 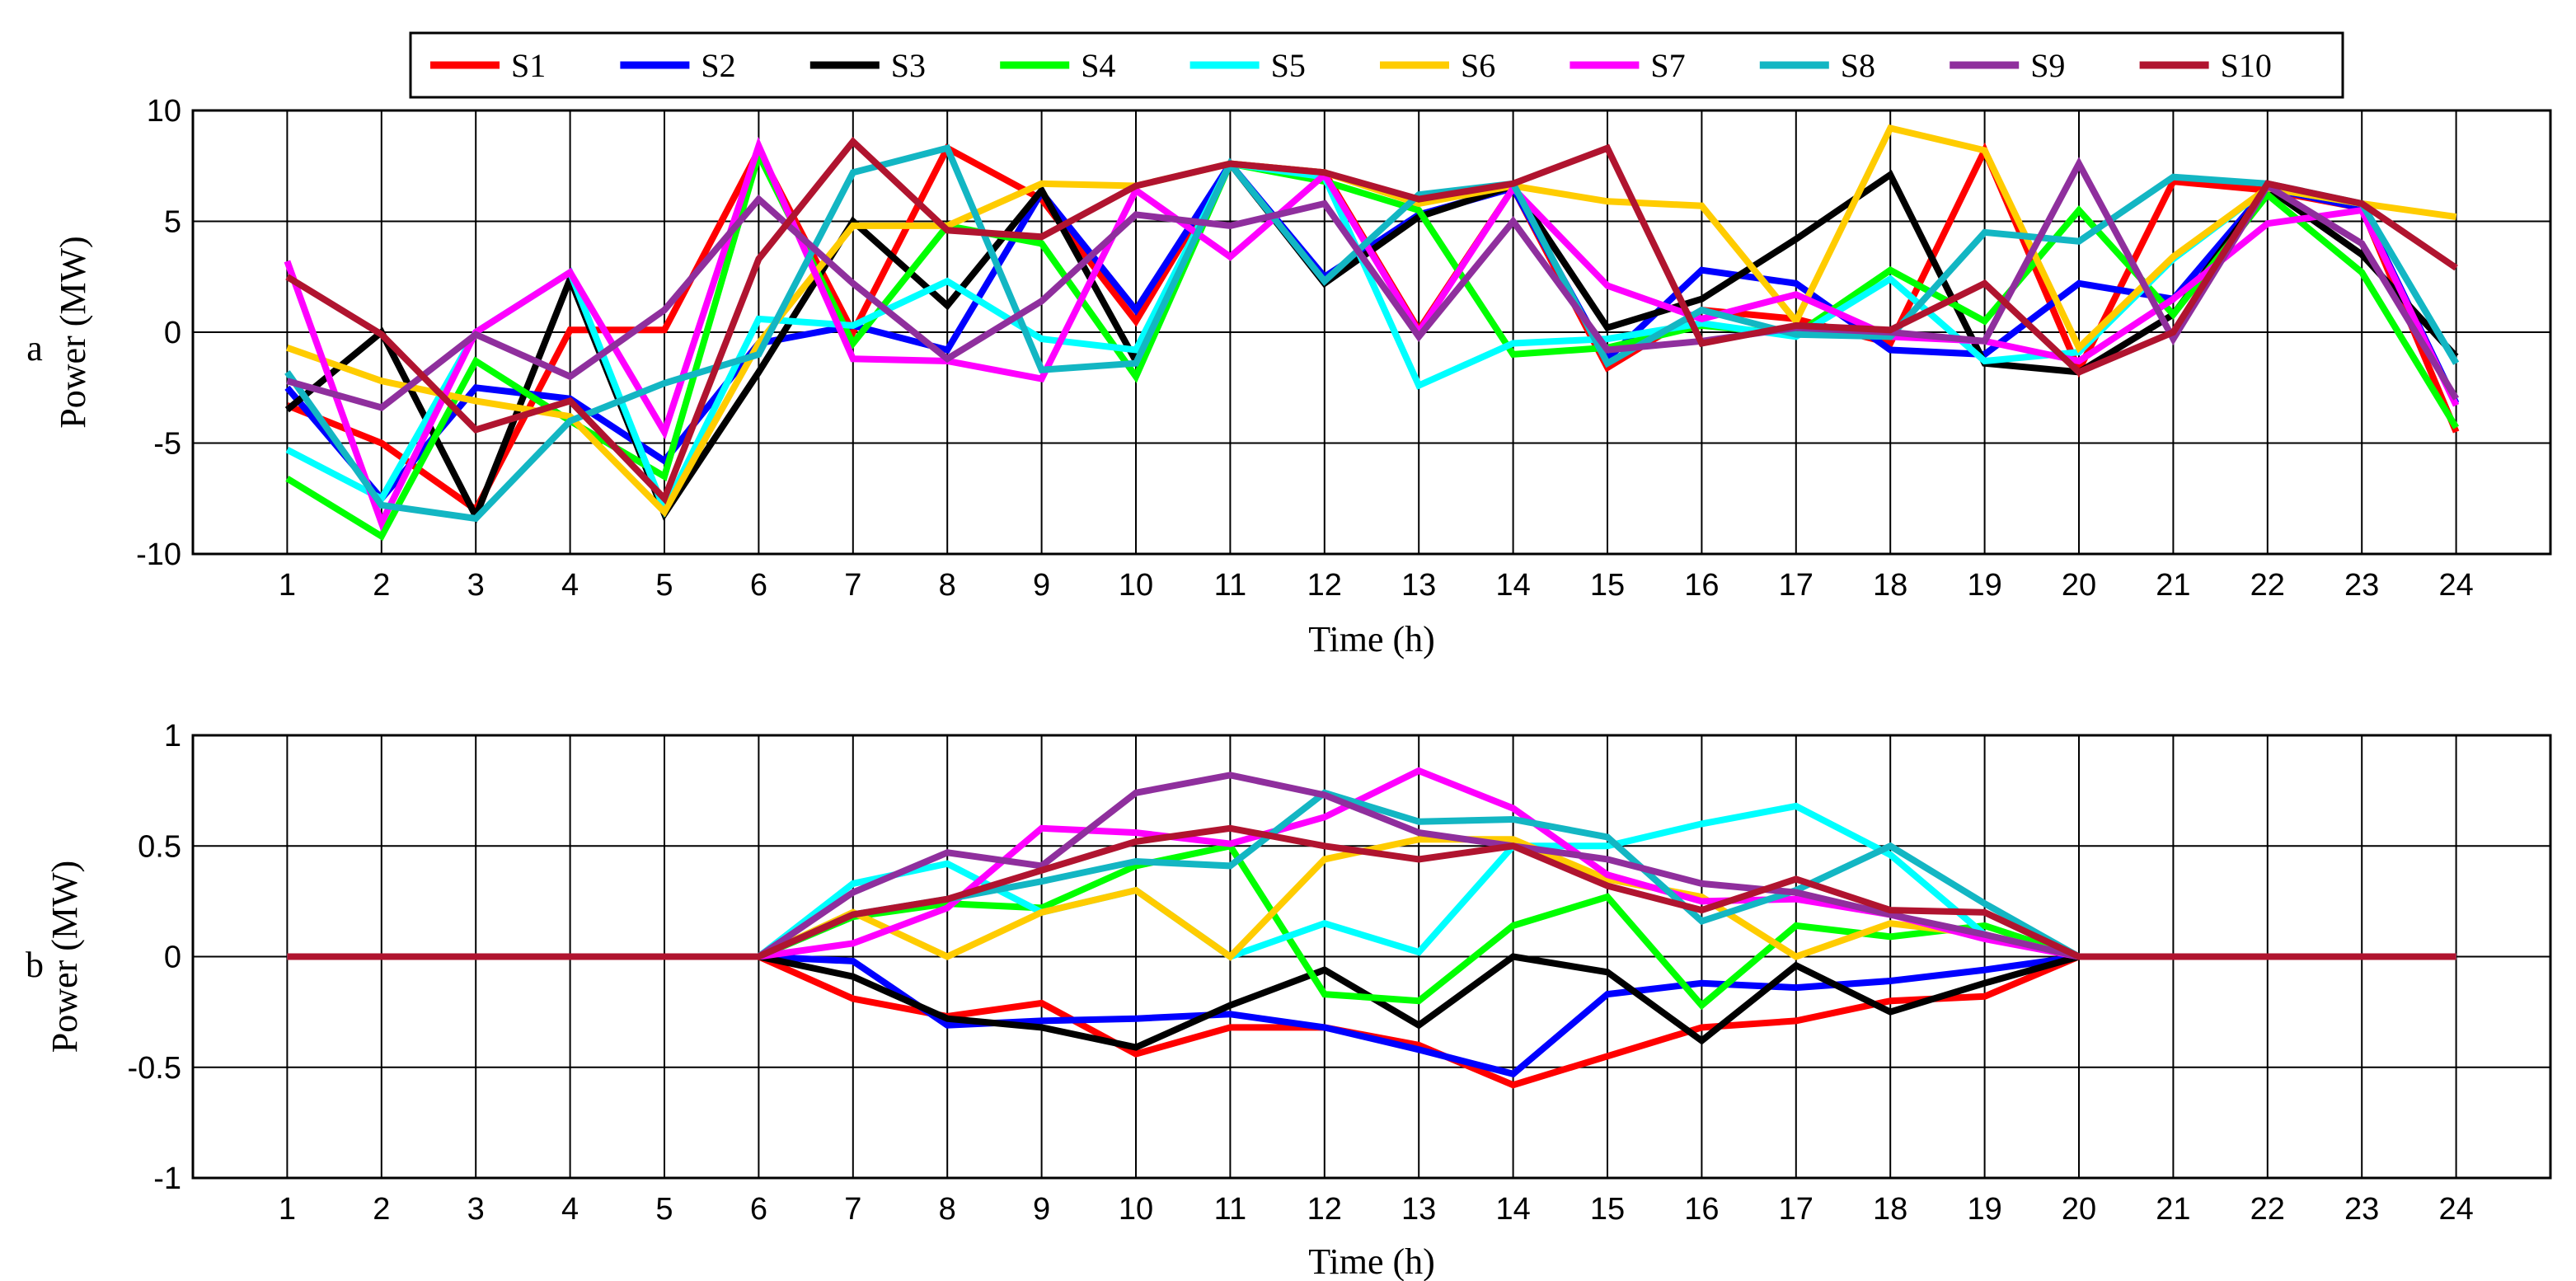 What do you see at coordinates (1098, 65) in the screenshot?
I see `legend-label-s4: S4` at bounding box center [1098, 65].